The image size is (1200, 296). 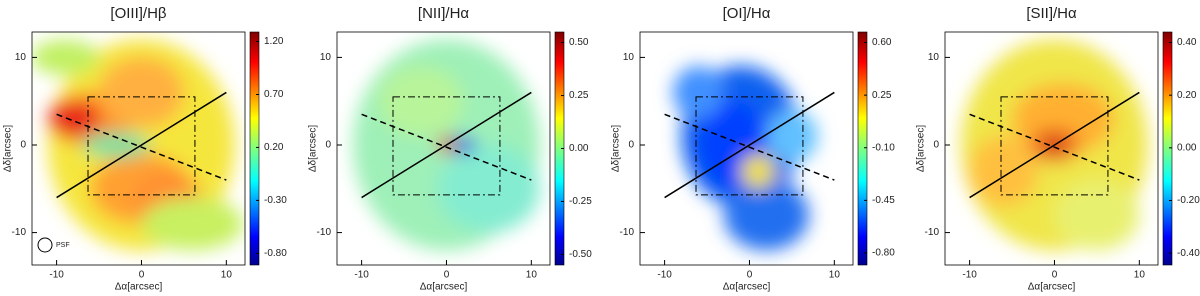 I want to click on colorbar-tick-label: 0.70, so click(x=274, y=94).